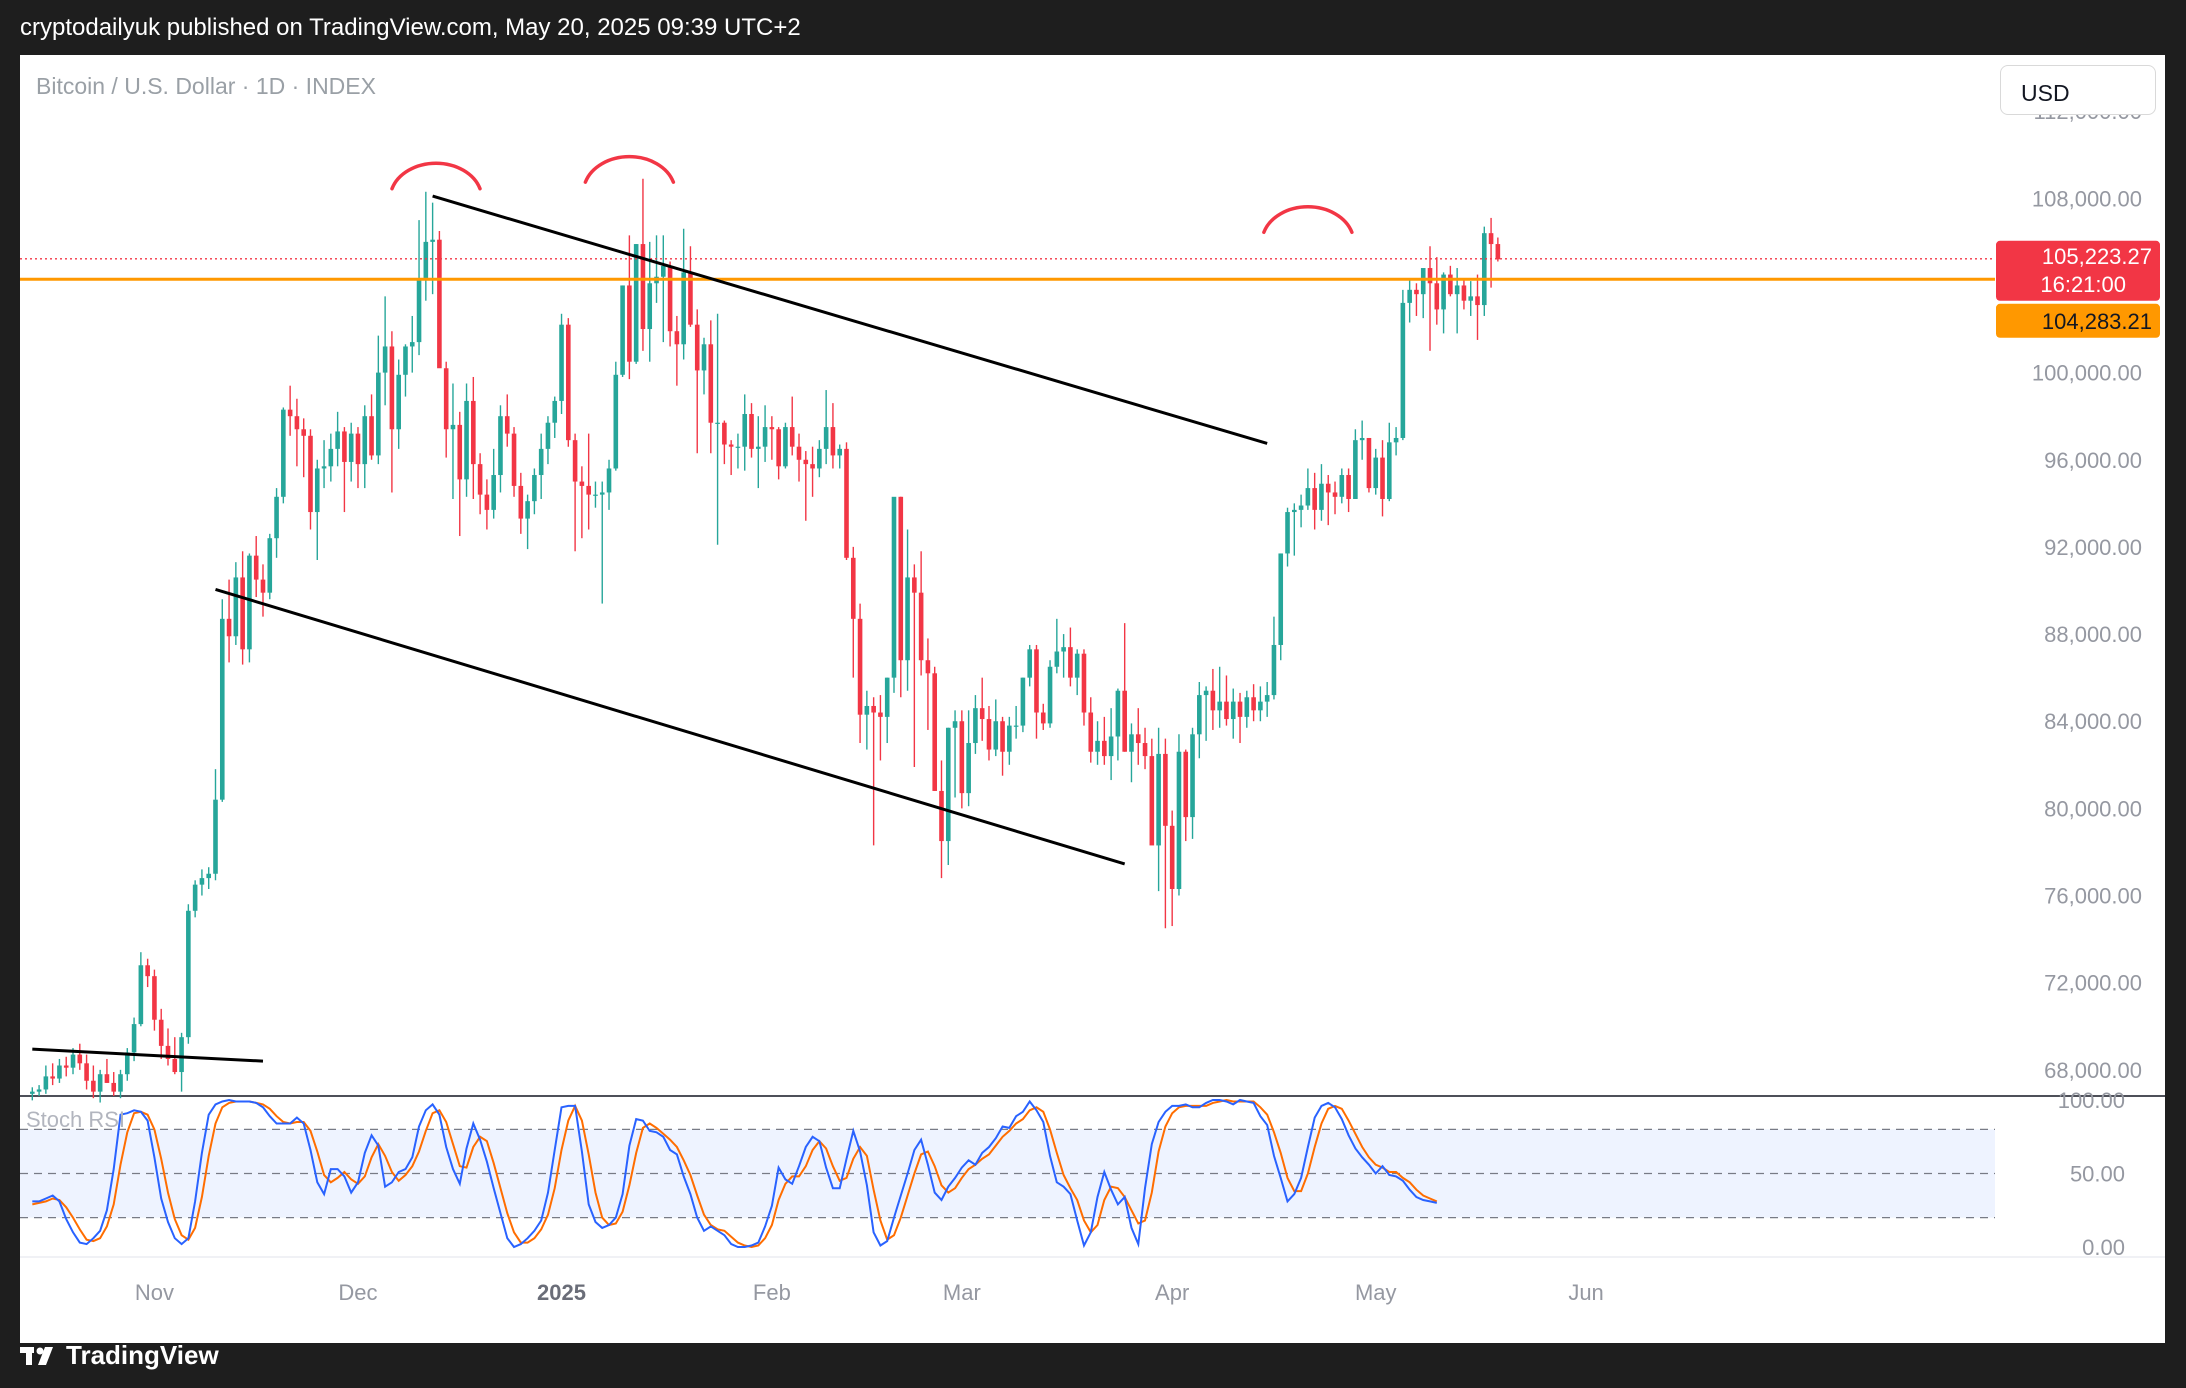  I want to click on price-axis-label: 84,000.00, so click(2093, 721).